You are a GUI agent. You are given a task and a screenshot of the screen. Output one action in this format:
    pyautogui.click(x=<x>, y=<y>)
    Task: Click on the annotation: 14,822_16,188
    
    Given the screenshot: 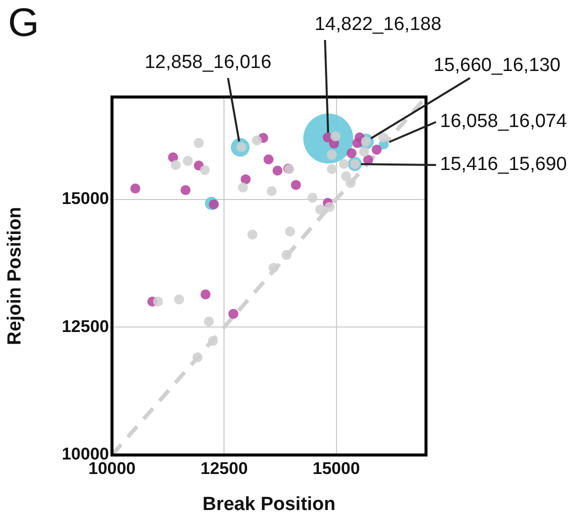 What is the action you would take?
    pyautogui.click(x=378, y=25)
    